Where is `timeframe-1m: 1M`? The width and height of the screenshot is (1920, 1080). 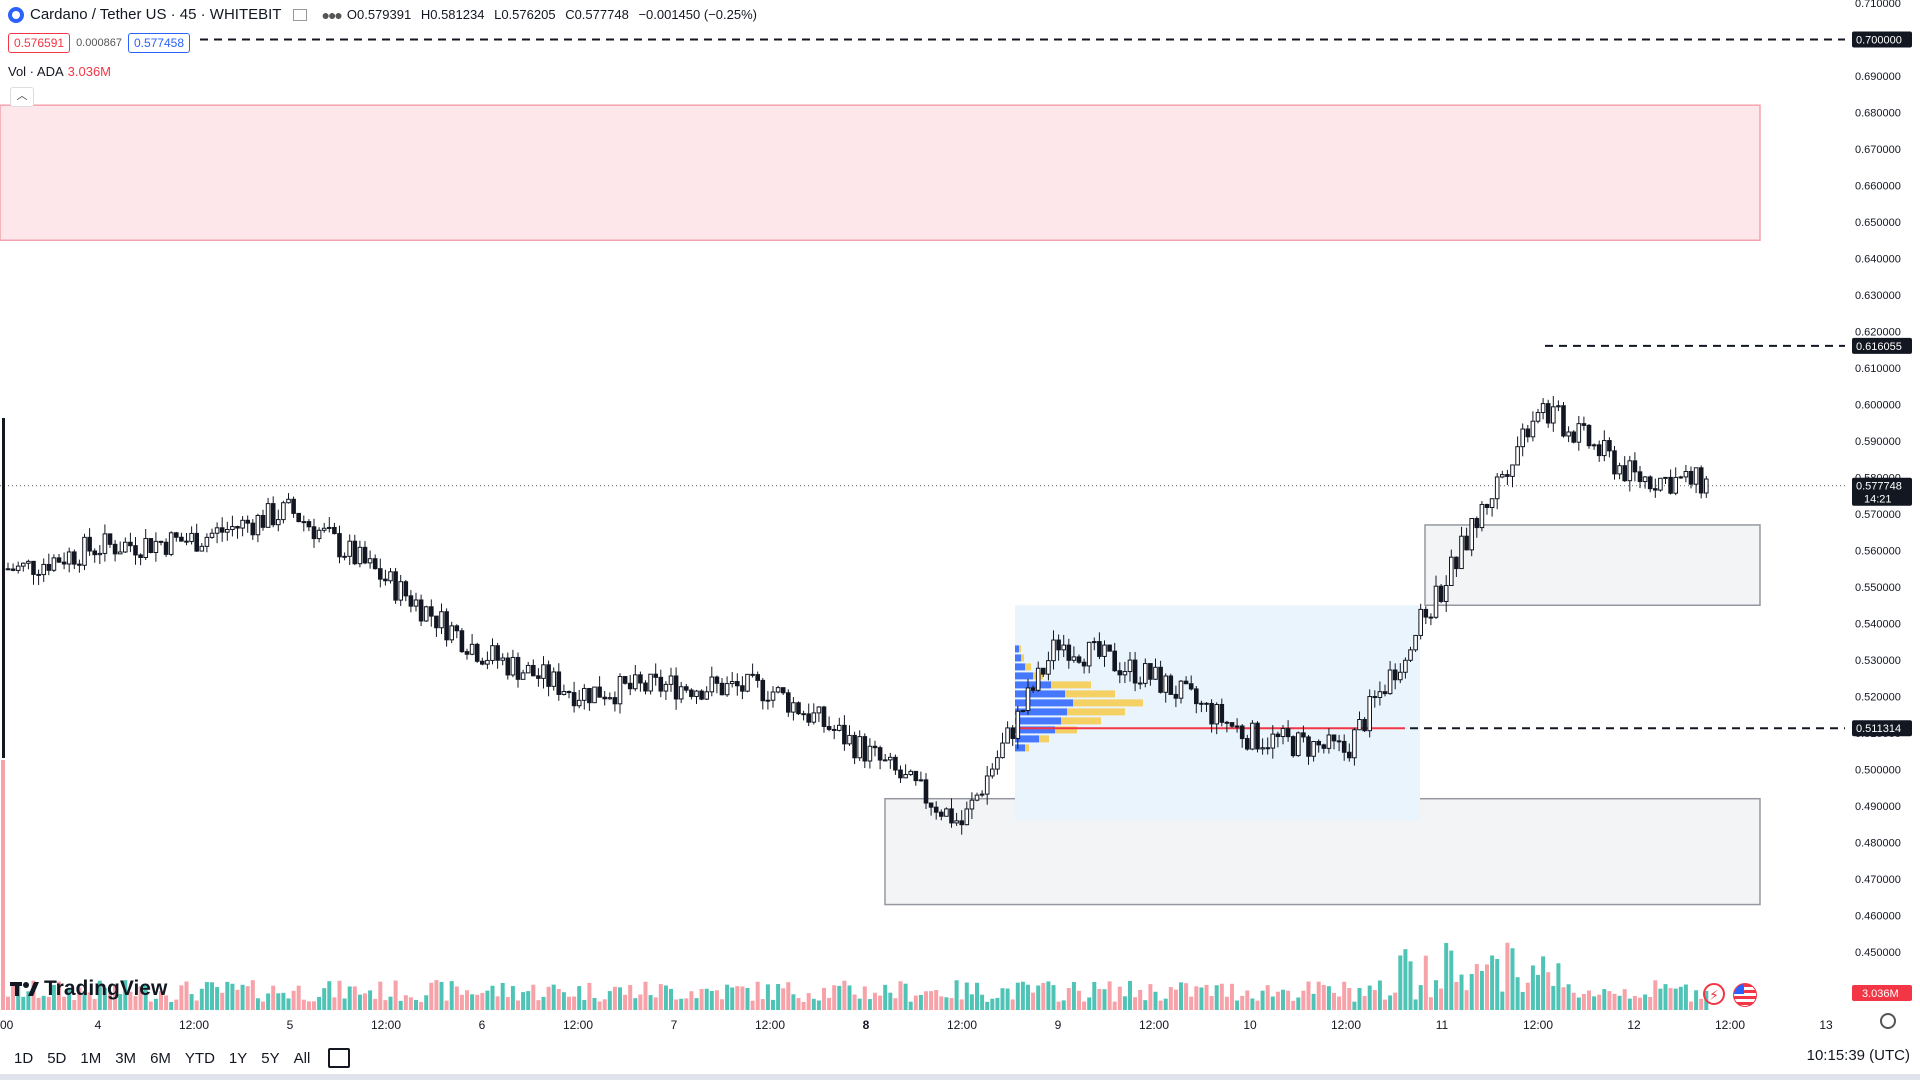 timeframe-1m: 1M is located at coordinates (91, 1058).